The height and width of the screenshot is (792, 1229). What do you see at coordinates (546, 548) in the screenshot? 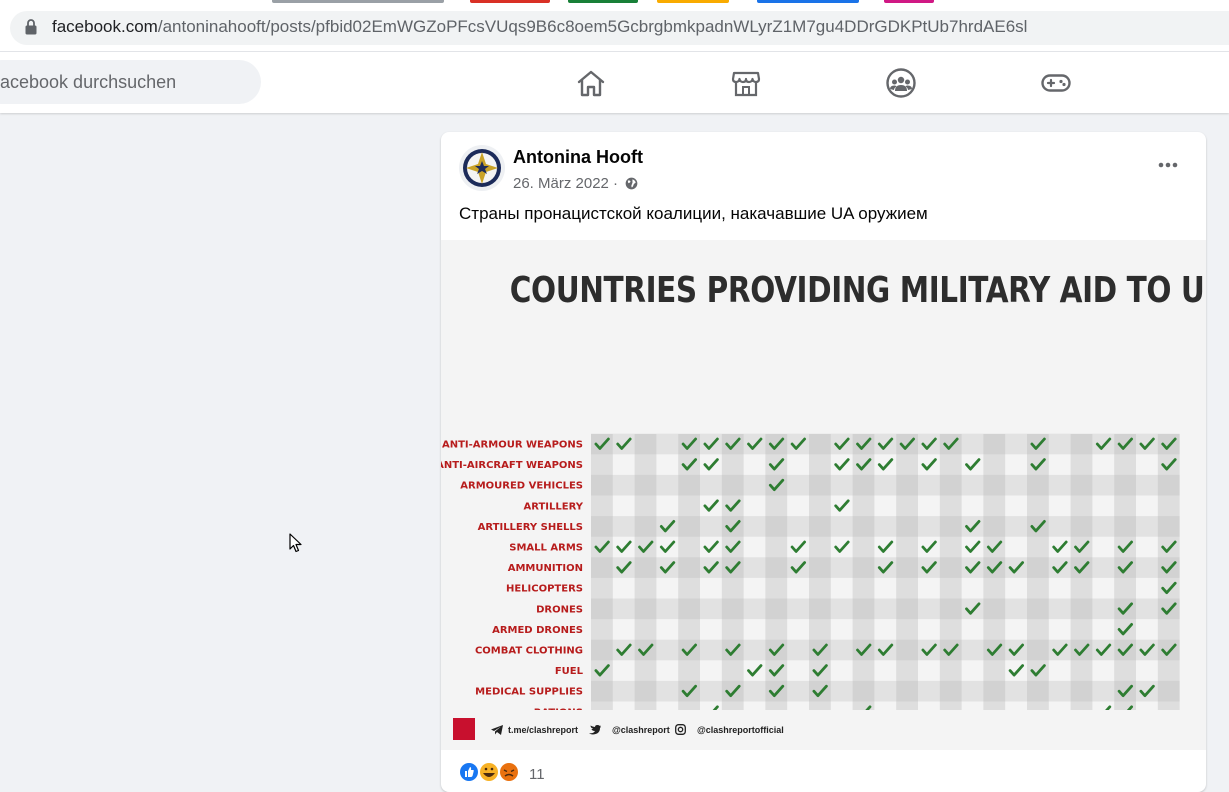
I see `row-label: SMALL ARMS` at bounding box center [546, 548].